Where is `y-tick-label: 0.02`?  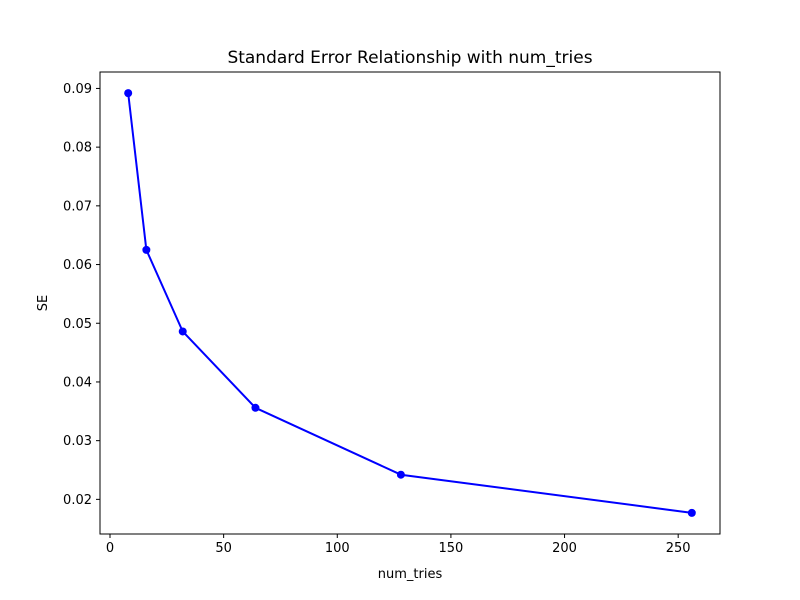 y-tick-label: 0.02 is located at coordinates (77, 500).